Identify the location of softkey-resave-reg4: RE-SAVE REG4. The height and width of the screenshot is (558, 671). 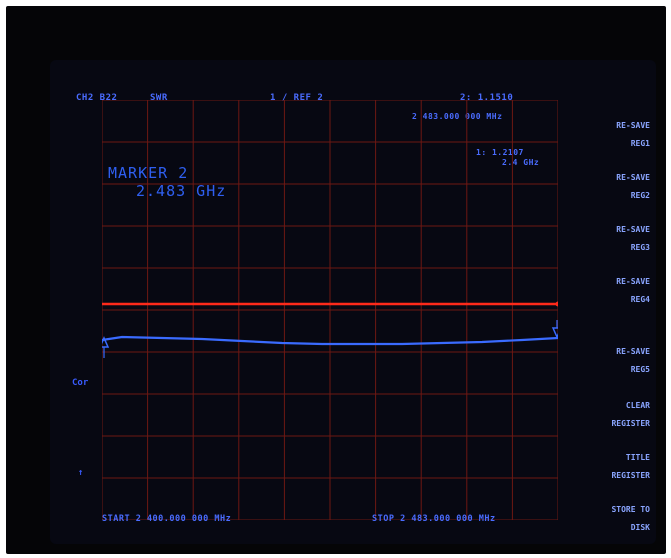
(610, 290).